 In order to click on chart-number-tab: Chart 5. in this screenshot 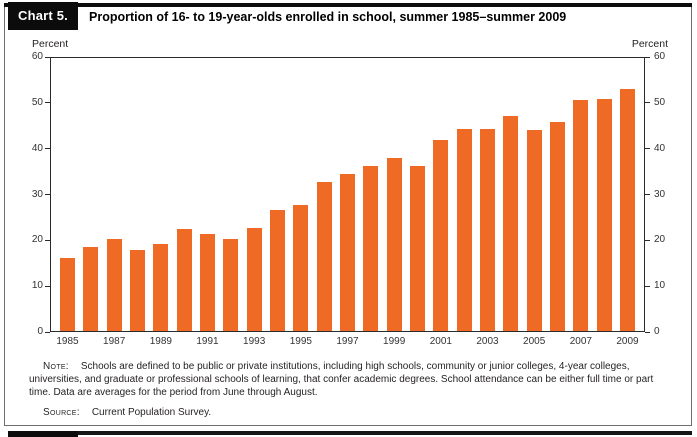, I will do `click(43, 16)`.